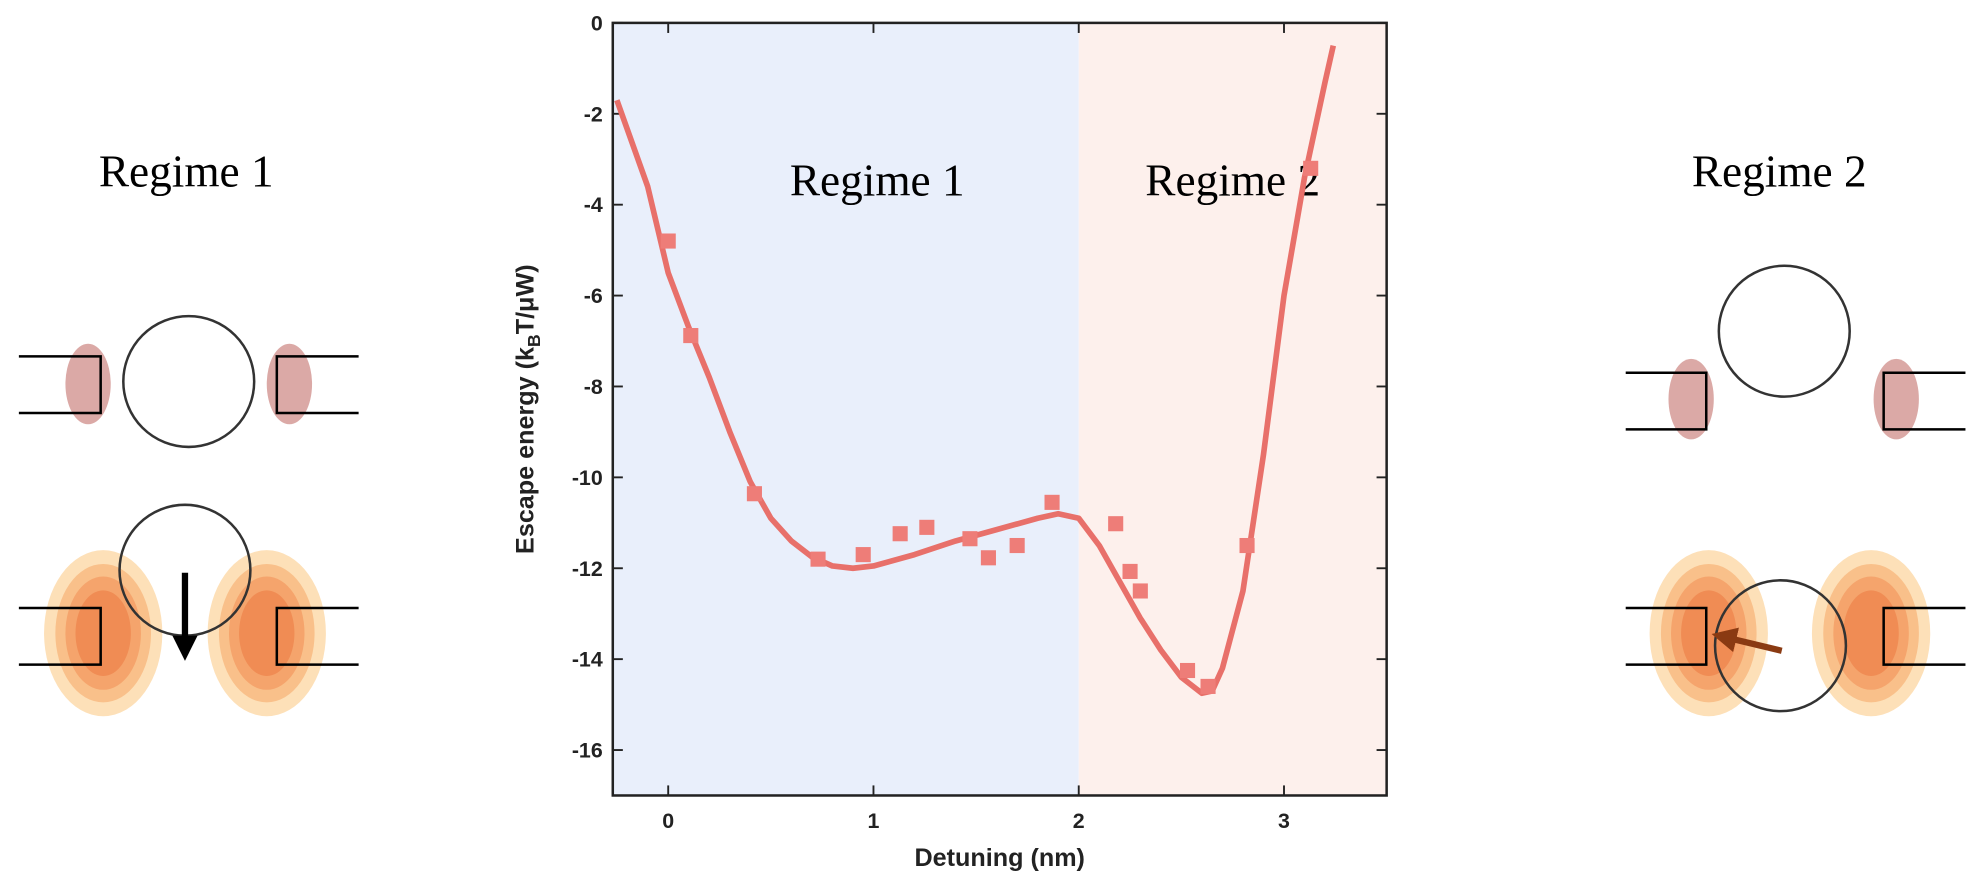 The image size is (1973, 875). What do you see at coordinates (1232, 180) in the screenshot?
I see `region-label: Regime 2` at bounding box center [1232, 180].